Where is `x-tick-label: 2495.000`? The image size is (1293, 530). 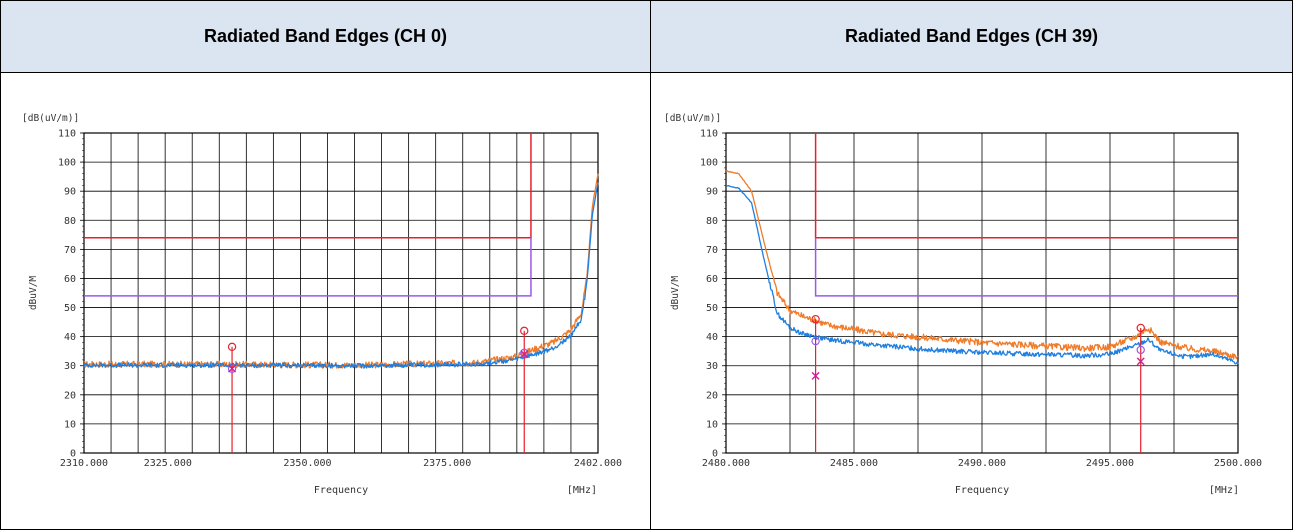 x-tick-label: 2495.000 is located at coordinates (1110, 463).